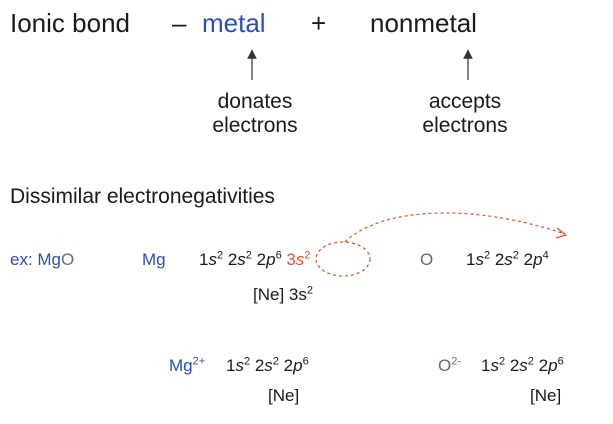 The height and width of the screenshot is (424, 613). Describe the element at coordinates (284, 395) in the screenshot. I see `mg-ion-core: [Ne]` at that location.